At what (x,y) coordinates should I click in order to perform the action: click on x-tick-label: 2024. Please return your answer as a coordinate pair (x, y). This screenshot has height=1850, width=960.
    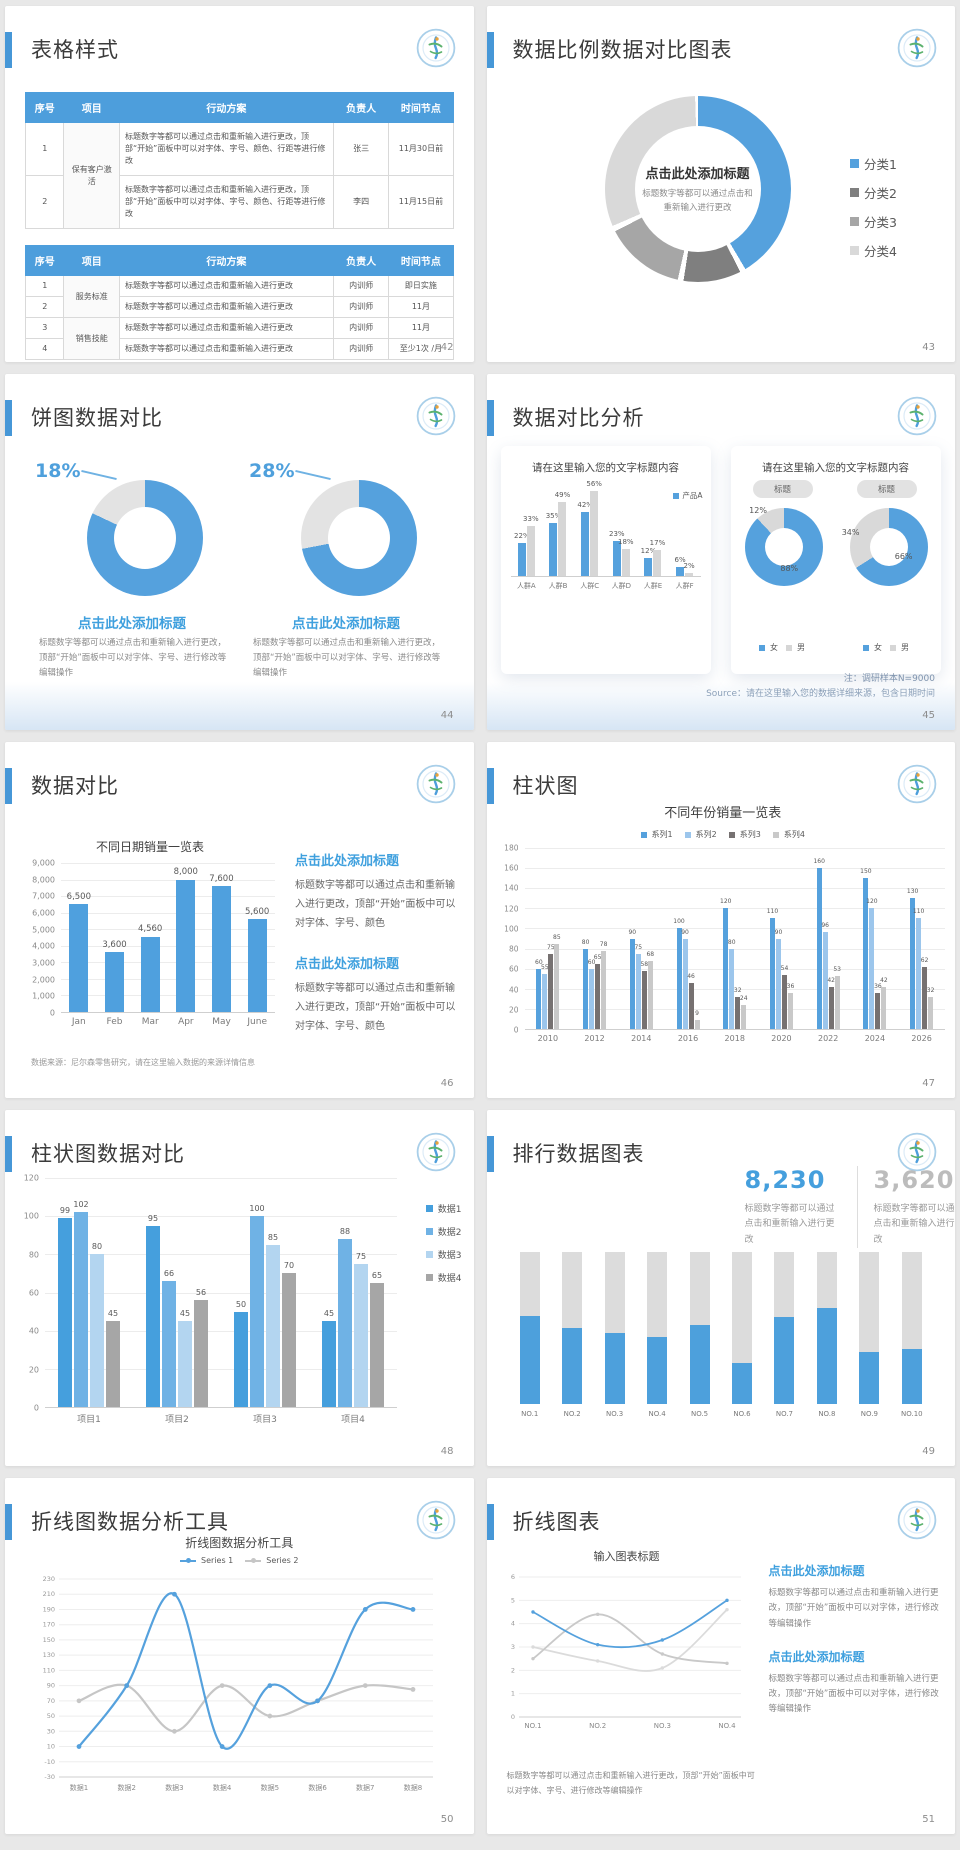
    Looking at the image, I should click on (875, 1038).